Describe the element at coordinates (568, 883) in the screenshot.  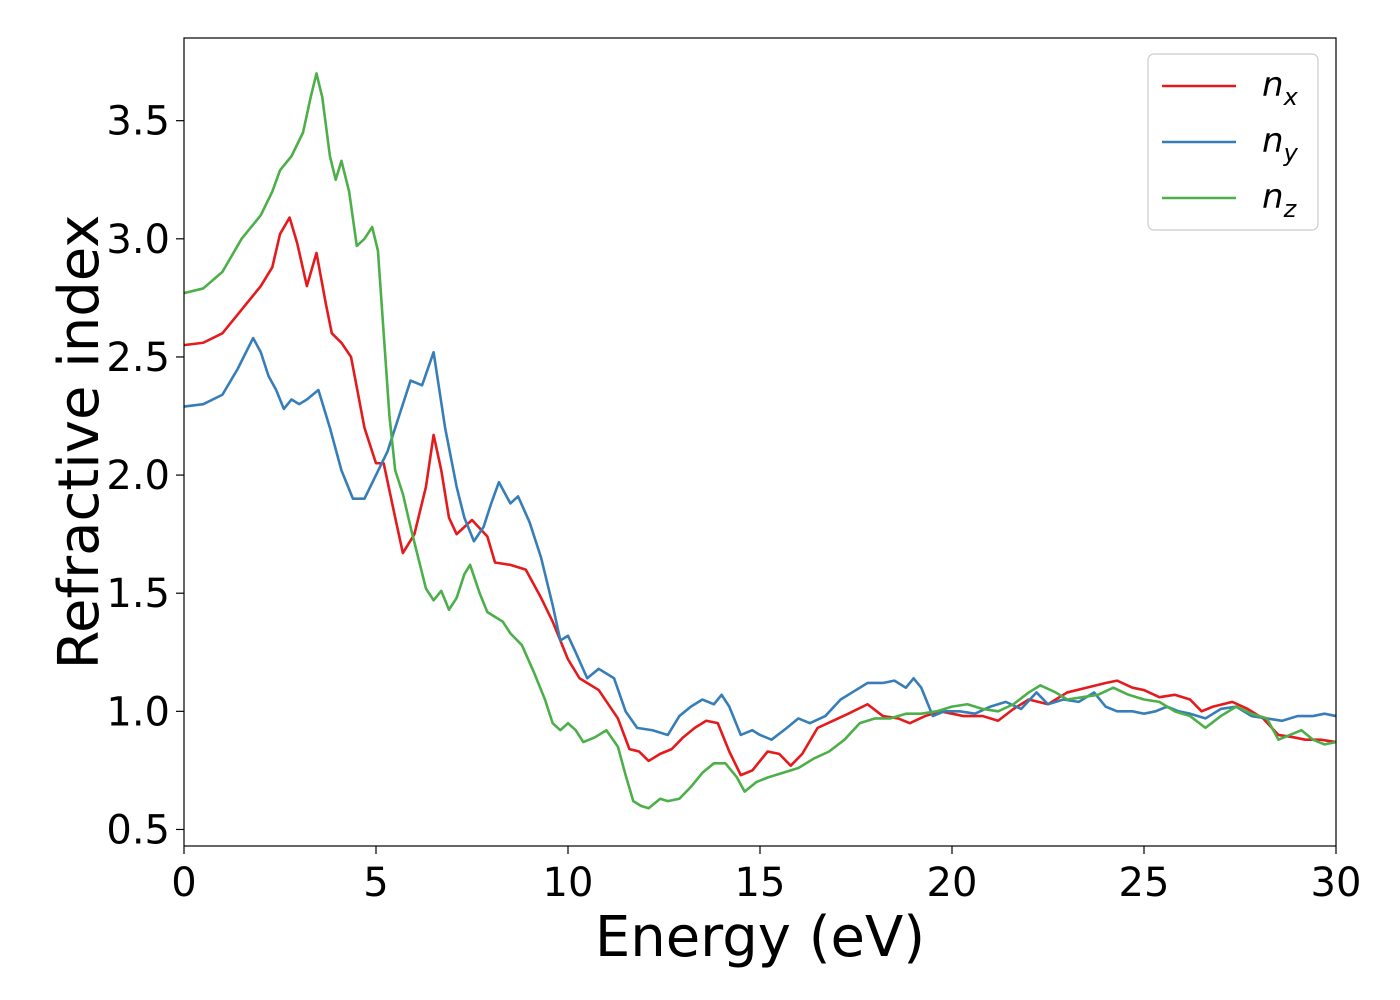
I see `x-tick-label: 10` at that location.